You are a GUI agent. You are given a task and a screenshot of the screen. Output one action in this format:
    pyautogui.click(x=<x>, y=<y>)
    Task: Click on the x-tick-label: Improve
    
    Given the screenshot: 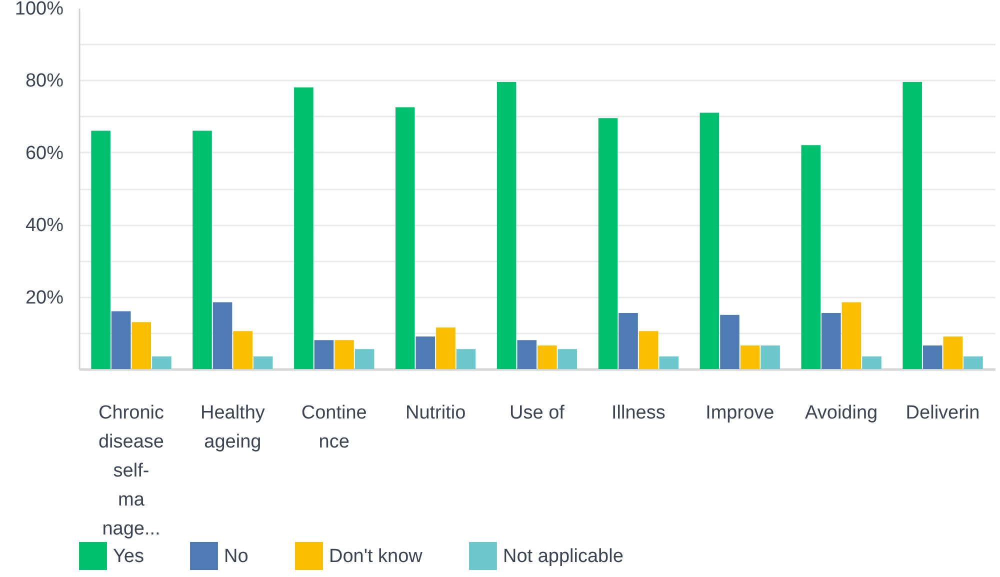 What is the action you would take?
    pyautogui.click(x=740, y=413)
    